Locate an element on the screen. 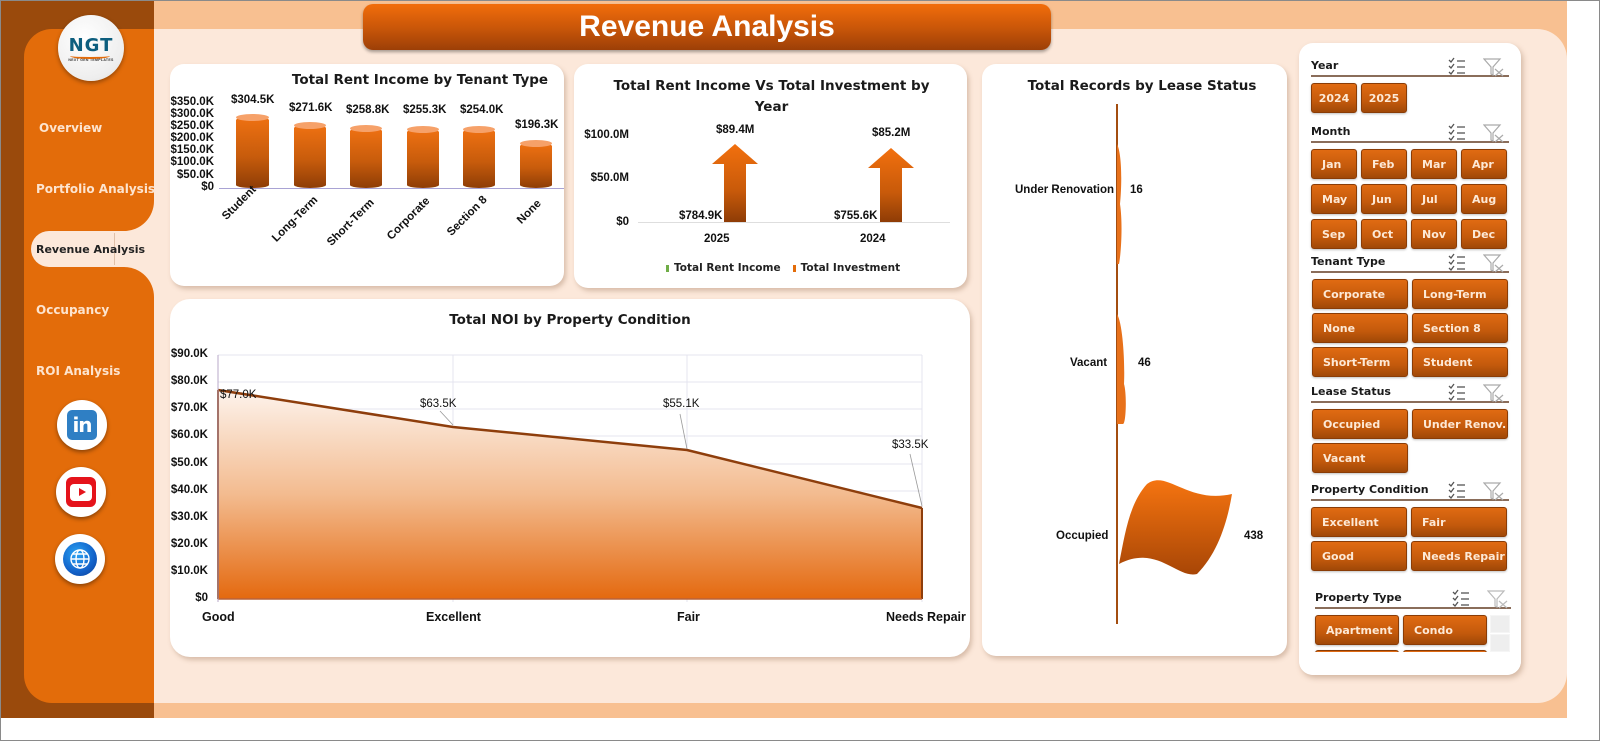 The height and width of the screenshot is (741, 1600). y-tick: $50.0M is located at coordinates (609, 178).